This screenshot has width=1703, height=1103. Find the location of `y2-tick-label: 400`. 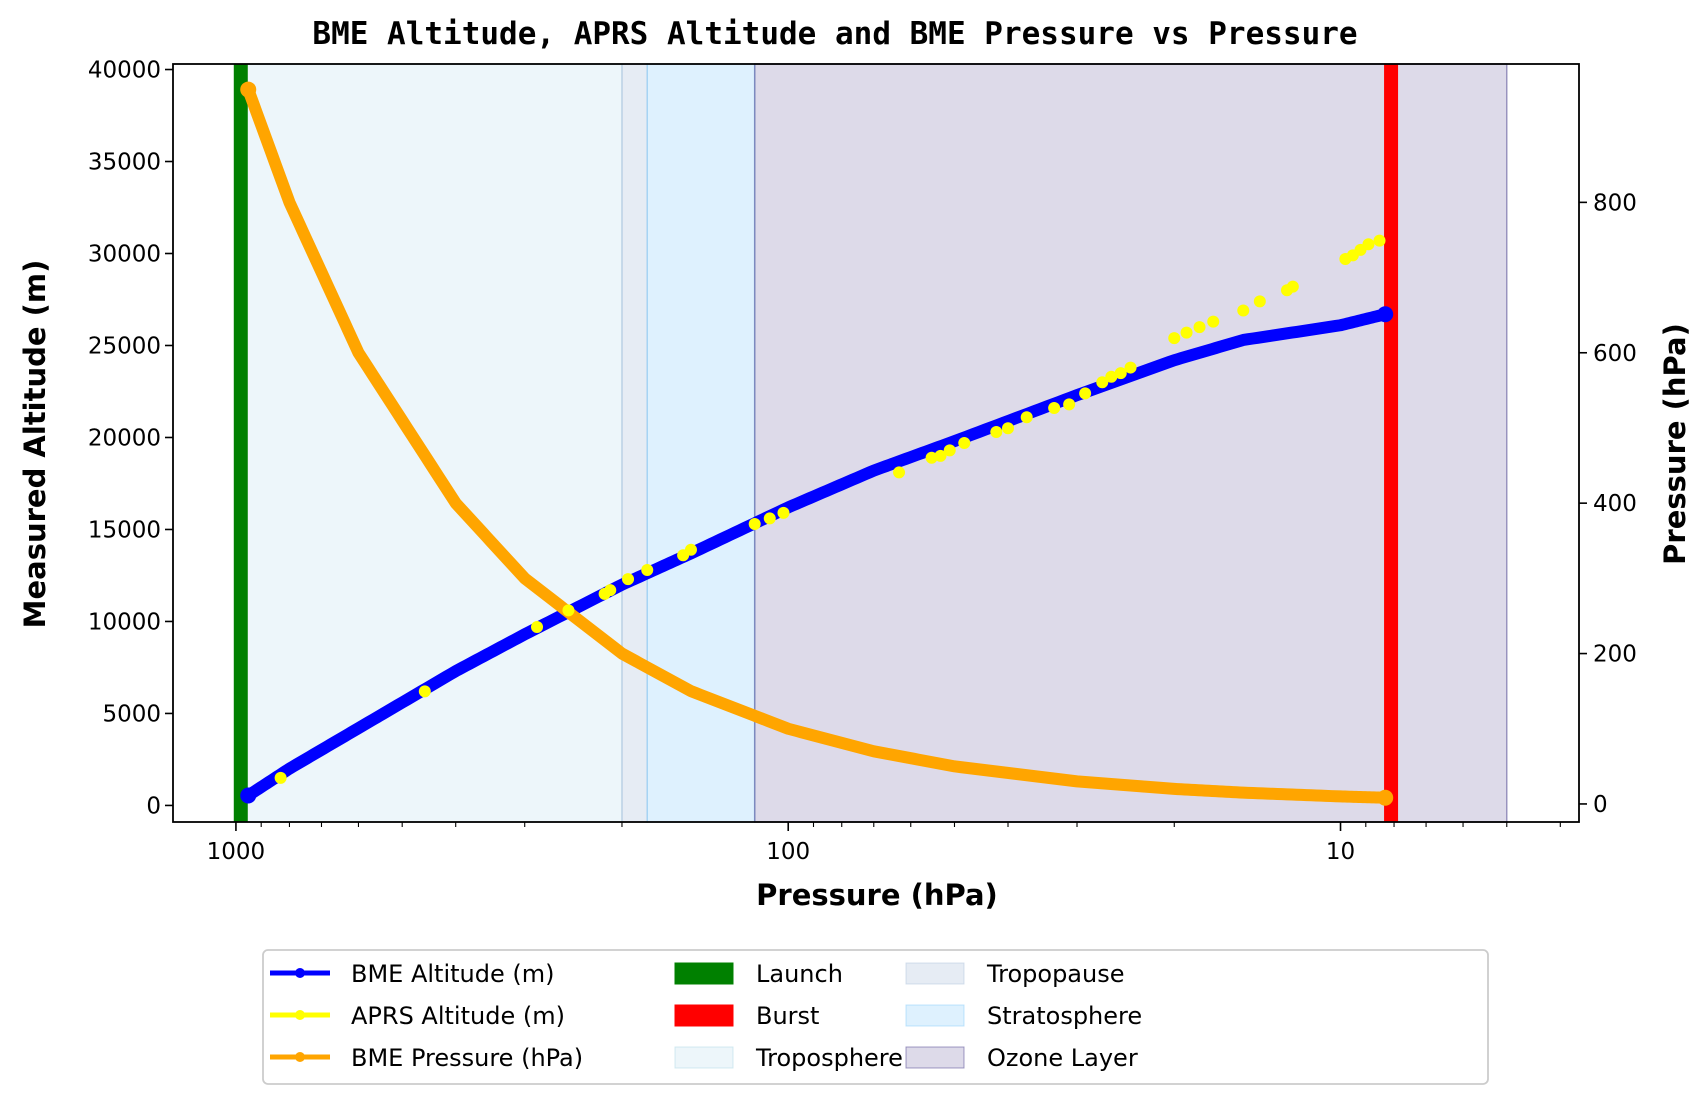

y2-tick-label: 400 is located at coordinates (1615, 504).